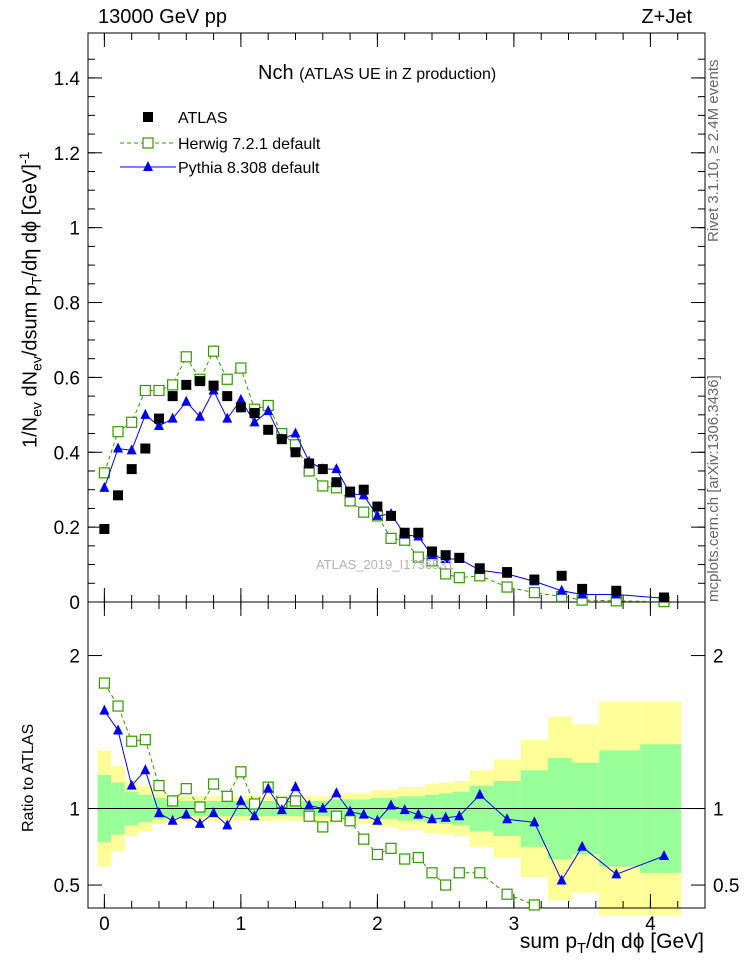 This screenshot has height=972, width=746. Describe the element at coordinates (385, 564) in the screenshot. I see `analysis-watermark: ATLAS_2019_I1736531` at that location.